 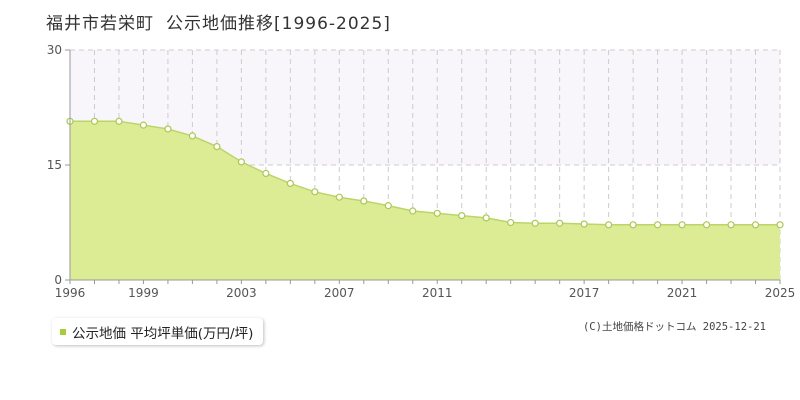 I want to click on x-tick-labels: 1996 1999 2003 2007 2011 2017 2021 2025, so click(x=425, y=293).